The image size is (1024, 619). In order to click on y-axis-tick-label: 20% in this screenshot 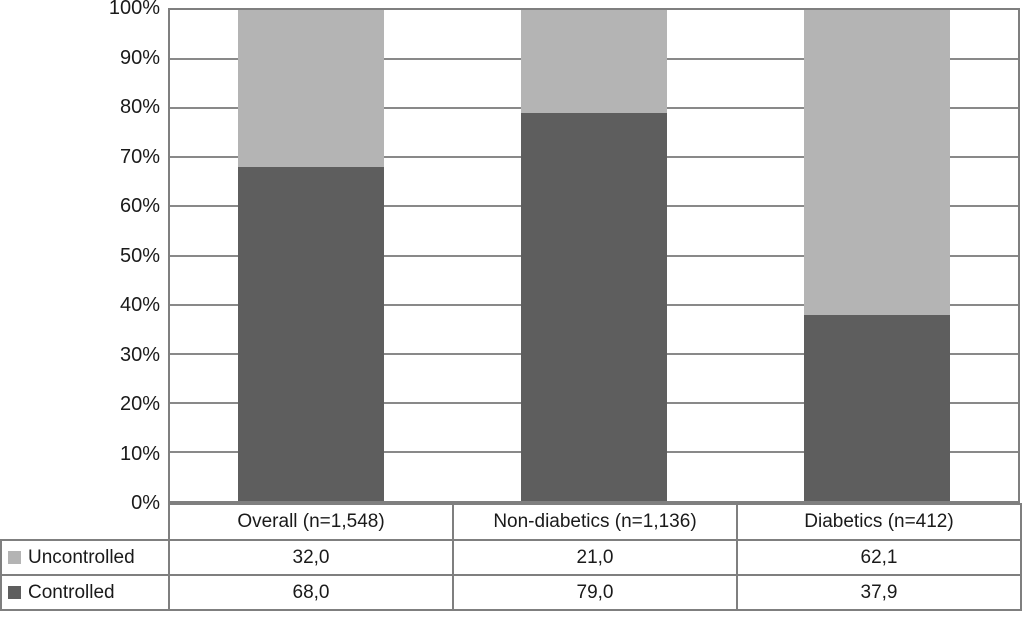, I will do `click(139, 404)`.